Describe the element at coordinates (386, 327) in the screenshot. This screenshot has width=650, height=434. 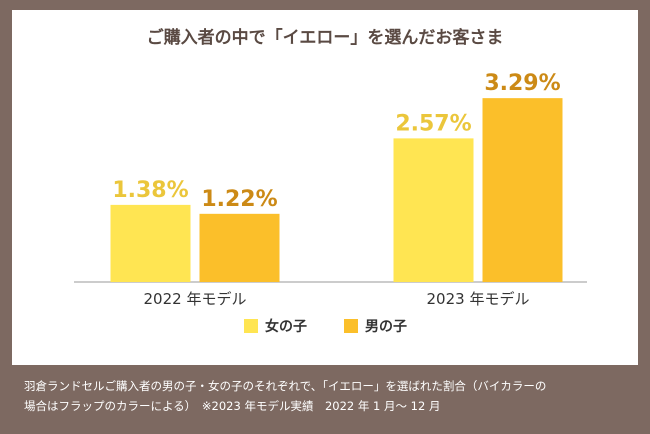
I see `legend-label-boy: 男の子` at that location.